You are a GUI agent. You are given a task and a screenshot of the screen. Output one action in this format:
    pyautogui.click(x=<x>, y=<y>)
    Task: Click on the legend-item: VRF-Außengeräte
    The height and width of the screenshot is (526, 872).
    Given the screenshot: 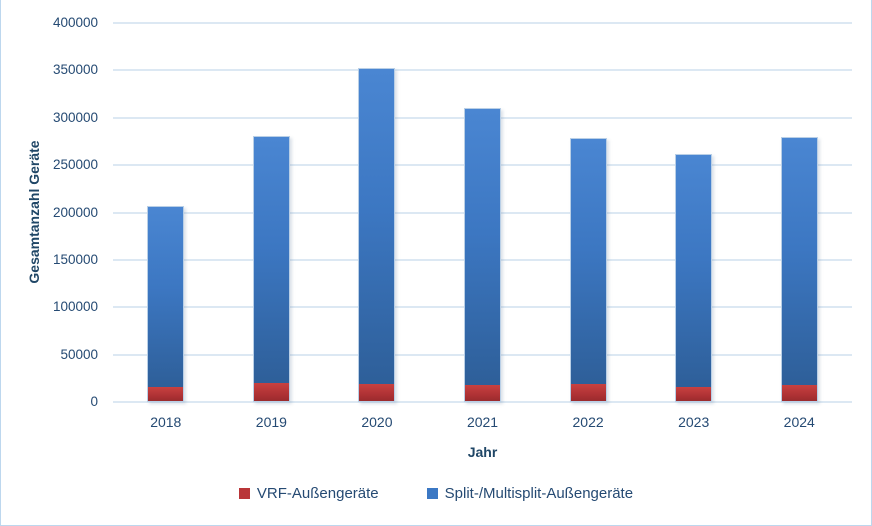 What is the action you would take?
    pyautogui.click(x=308, y=493)
    